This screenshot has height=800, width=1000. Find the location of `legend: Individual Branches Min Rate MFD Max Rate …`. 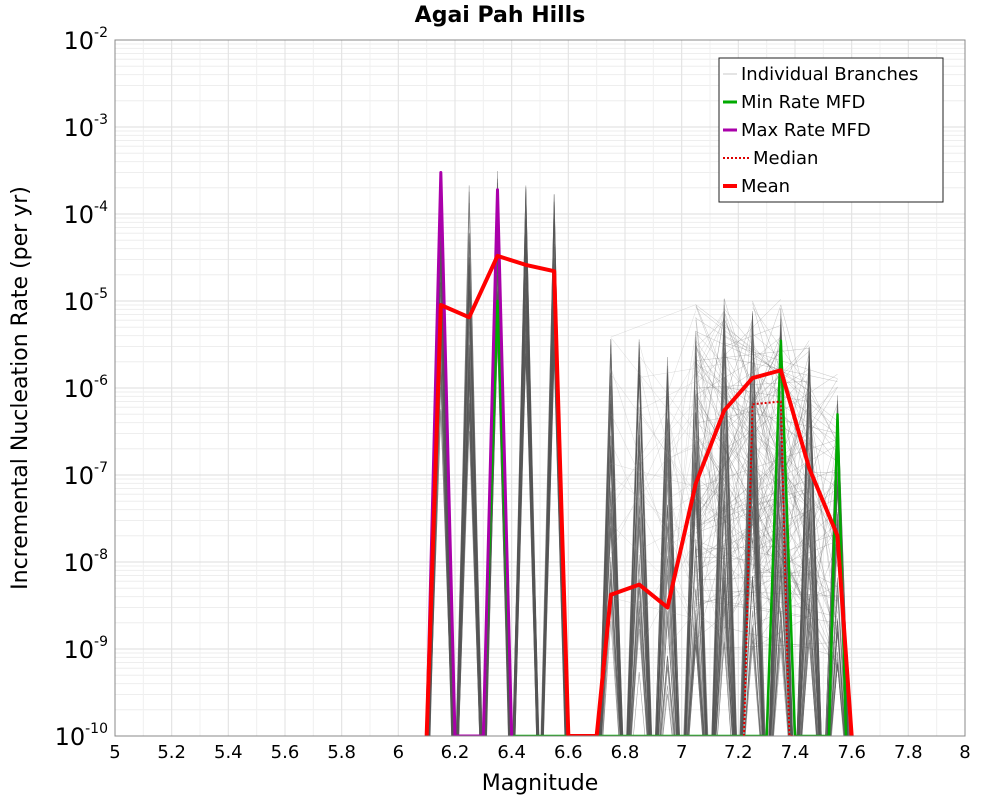

legend: Individual Branches Min Rate MFD Max Rate … is located at coordinates (831, 130).